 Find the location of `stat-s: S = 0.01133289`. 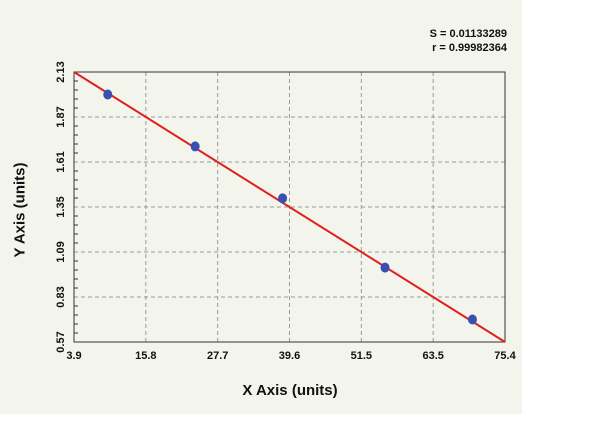

stat-s: S = 0.01133289 is located at coordinates (468, 34).